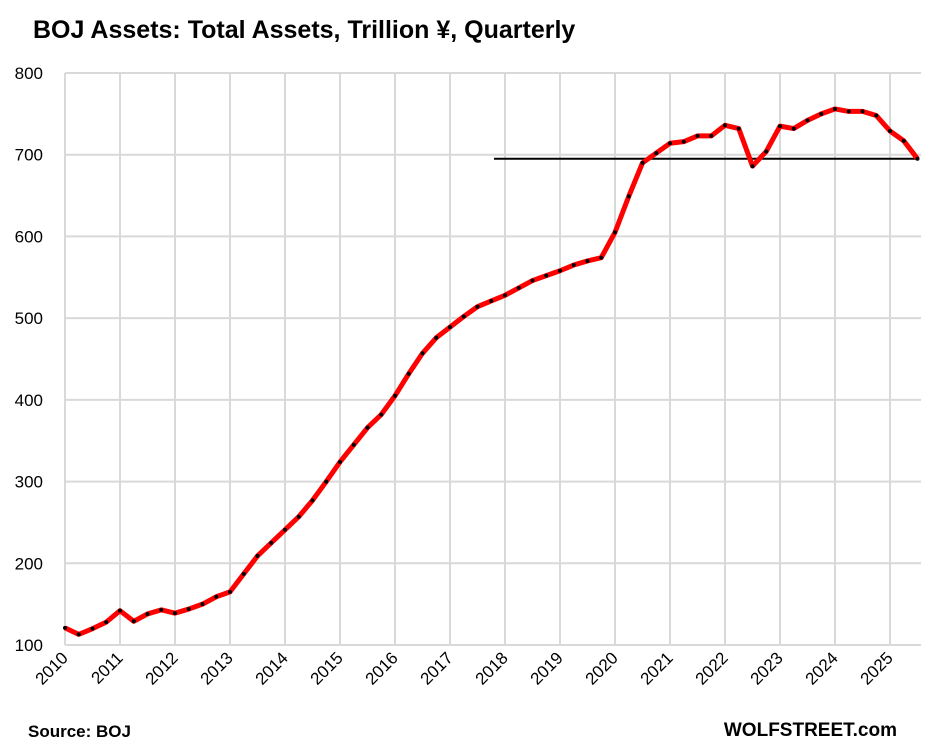  Describe the element at coordinates (29, 400) in the screenshot. I see `y-tick-label: 400` at that location.